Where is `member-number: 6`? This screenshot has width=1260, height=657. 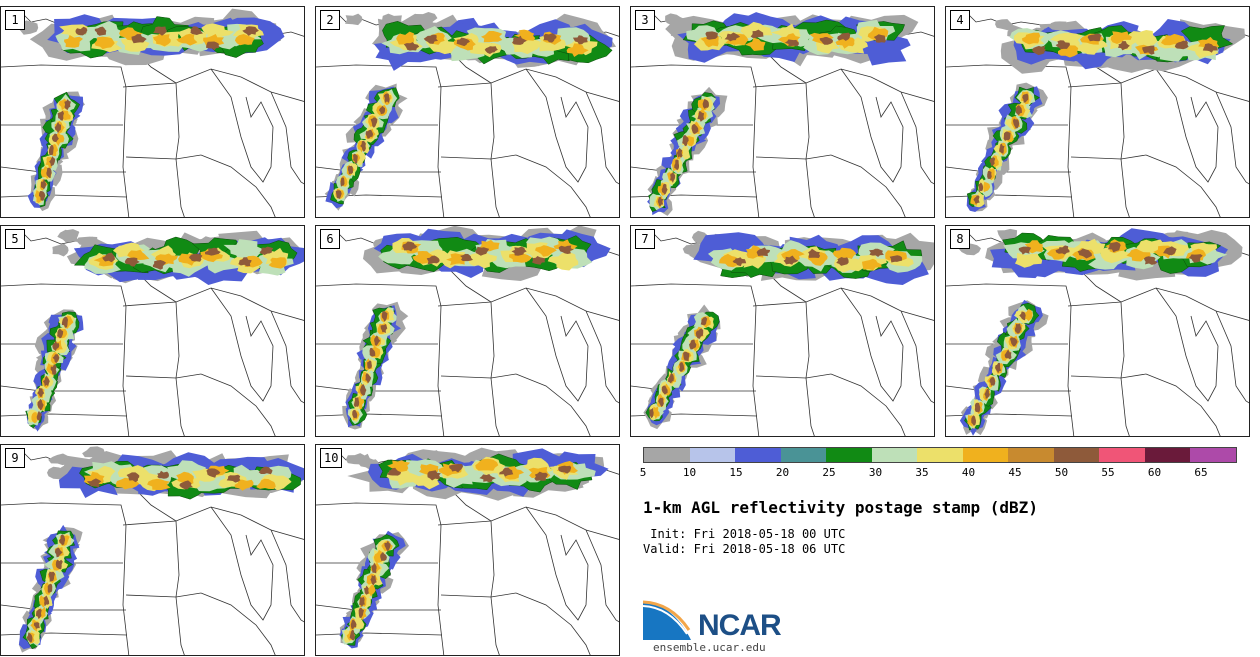
member-number: 6 is located at coordinates (330, 239).